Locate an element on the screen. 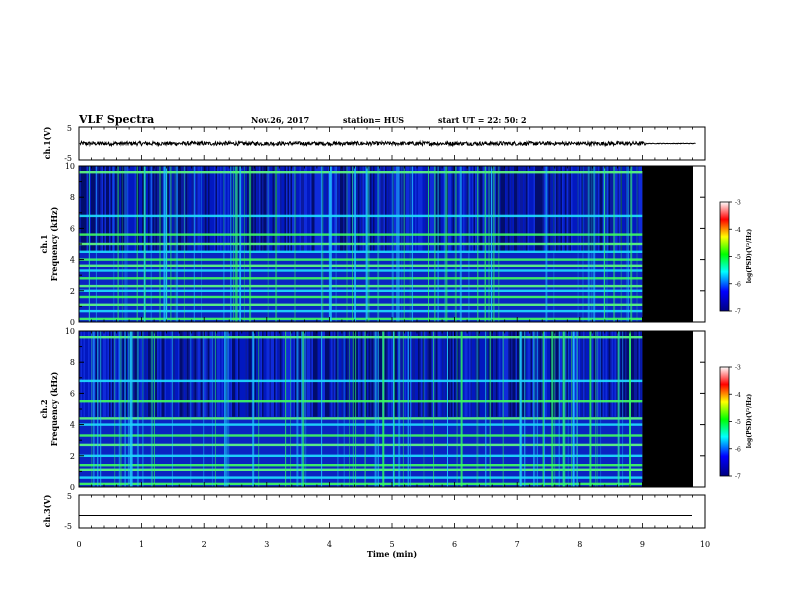 The height and width of the screenshot is (612, 792). ch1-waveform-trace is located at coordinates (387, 143).